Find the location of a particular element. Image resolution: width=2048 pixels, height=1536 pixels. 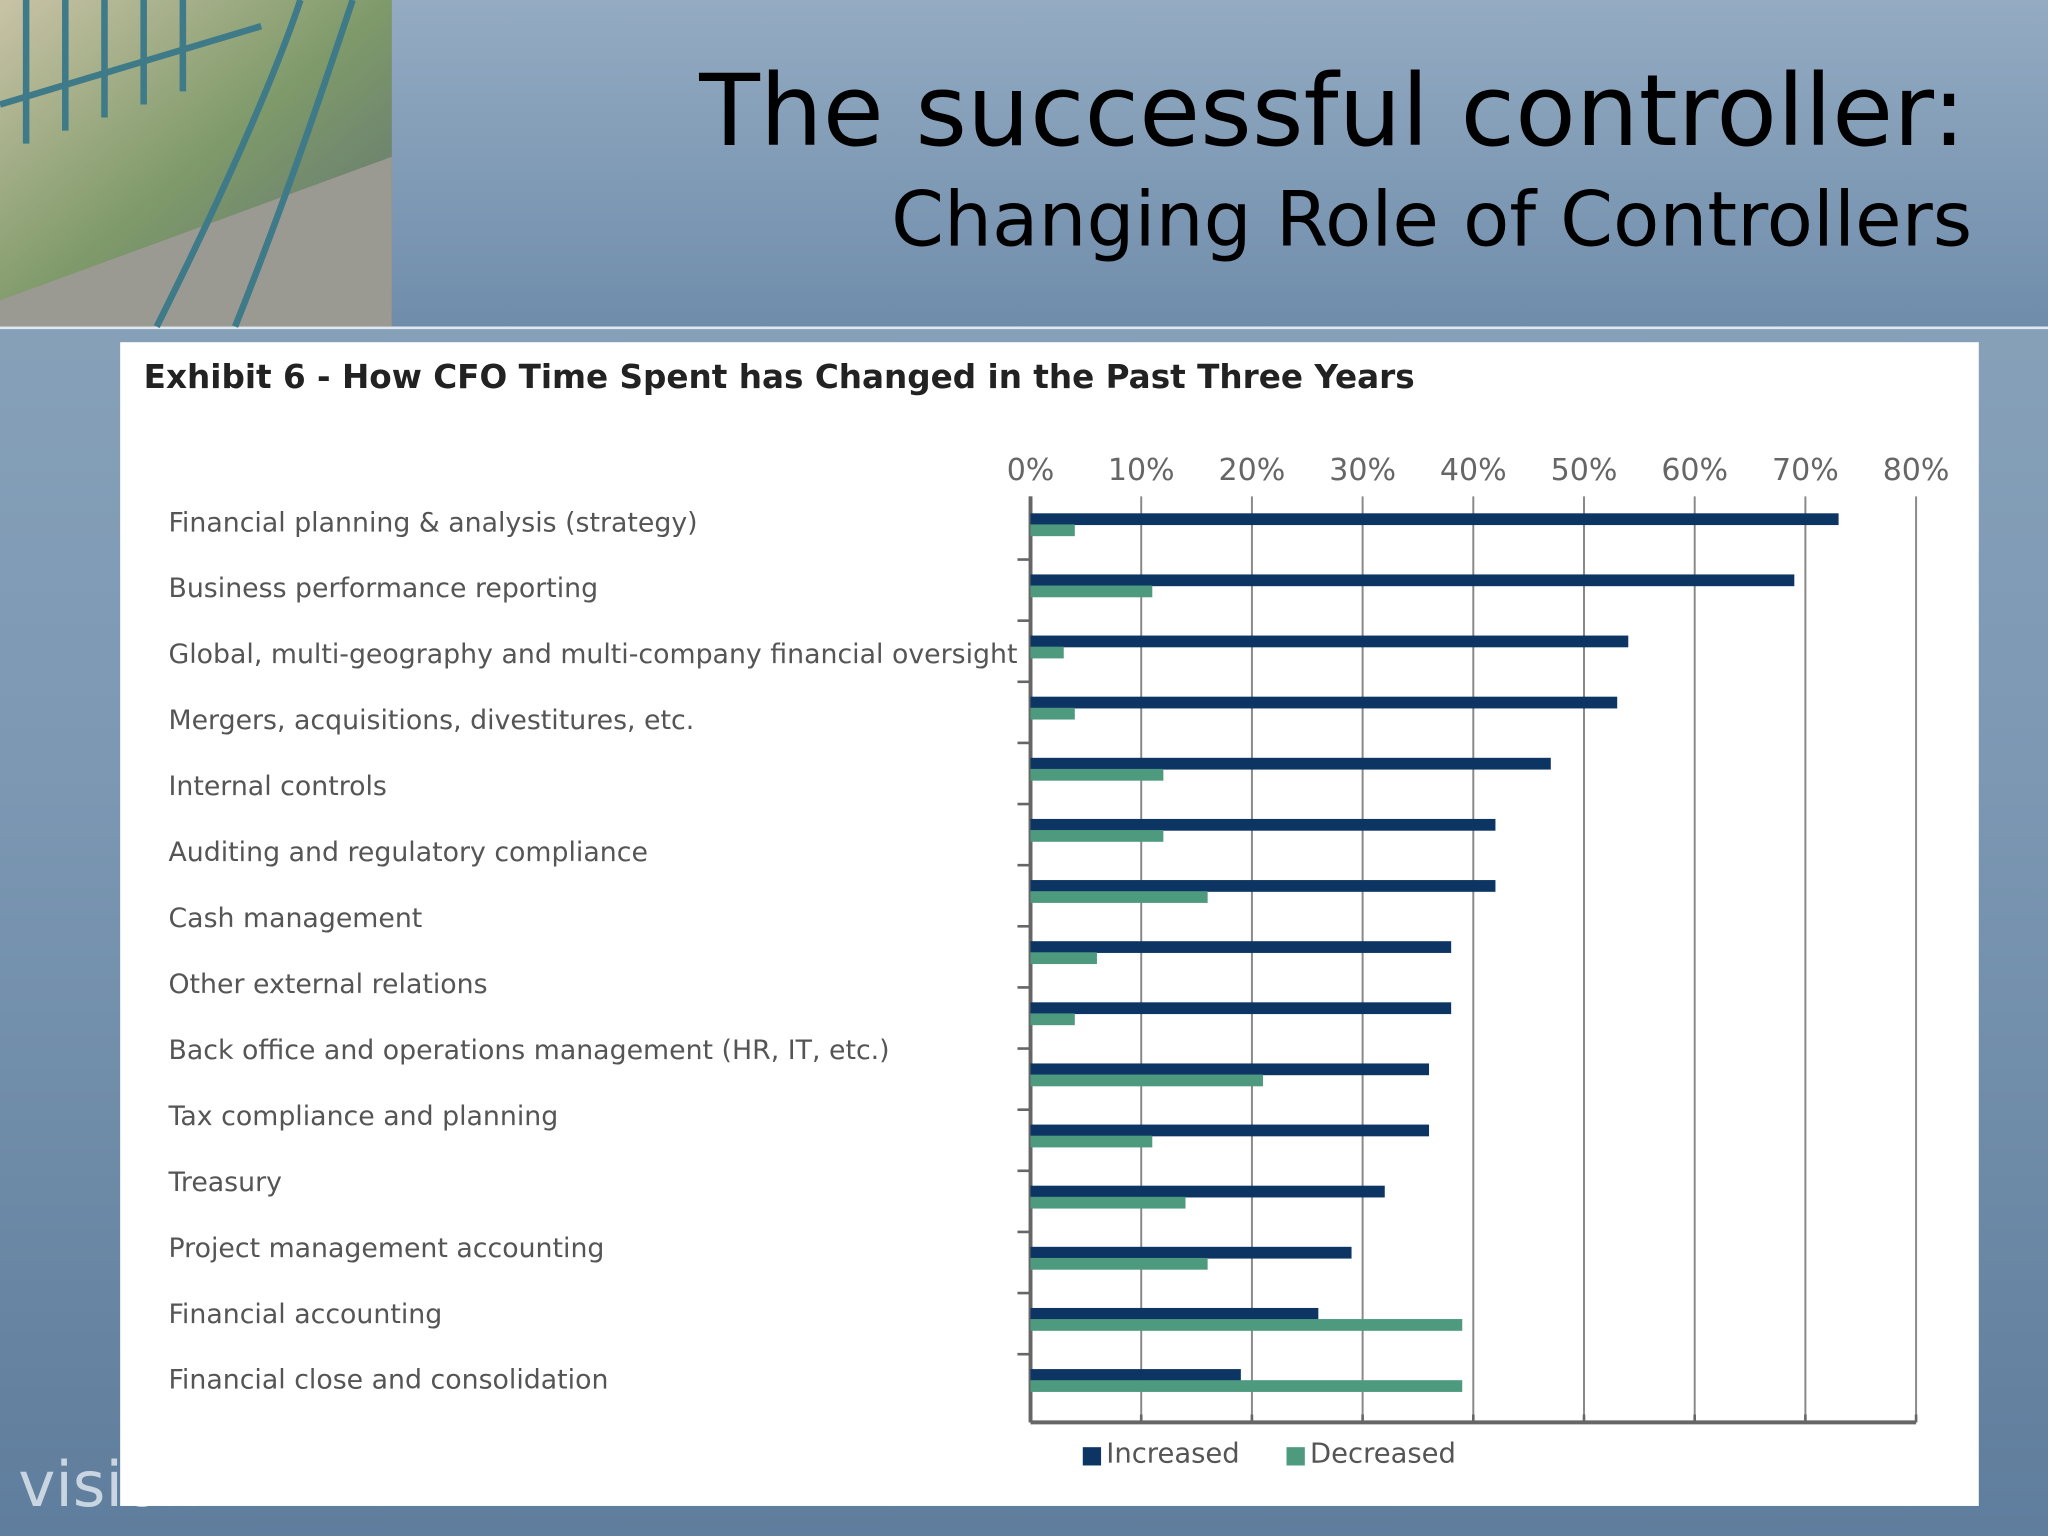

y-tick-label: Financial accounting is located at coordinates (305, 1314).